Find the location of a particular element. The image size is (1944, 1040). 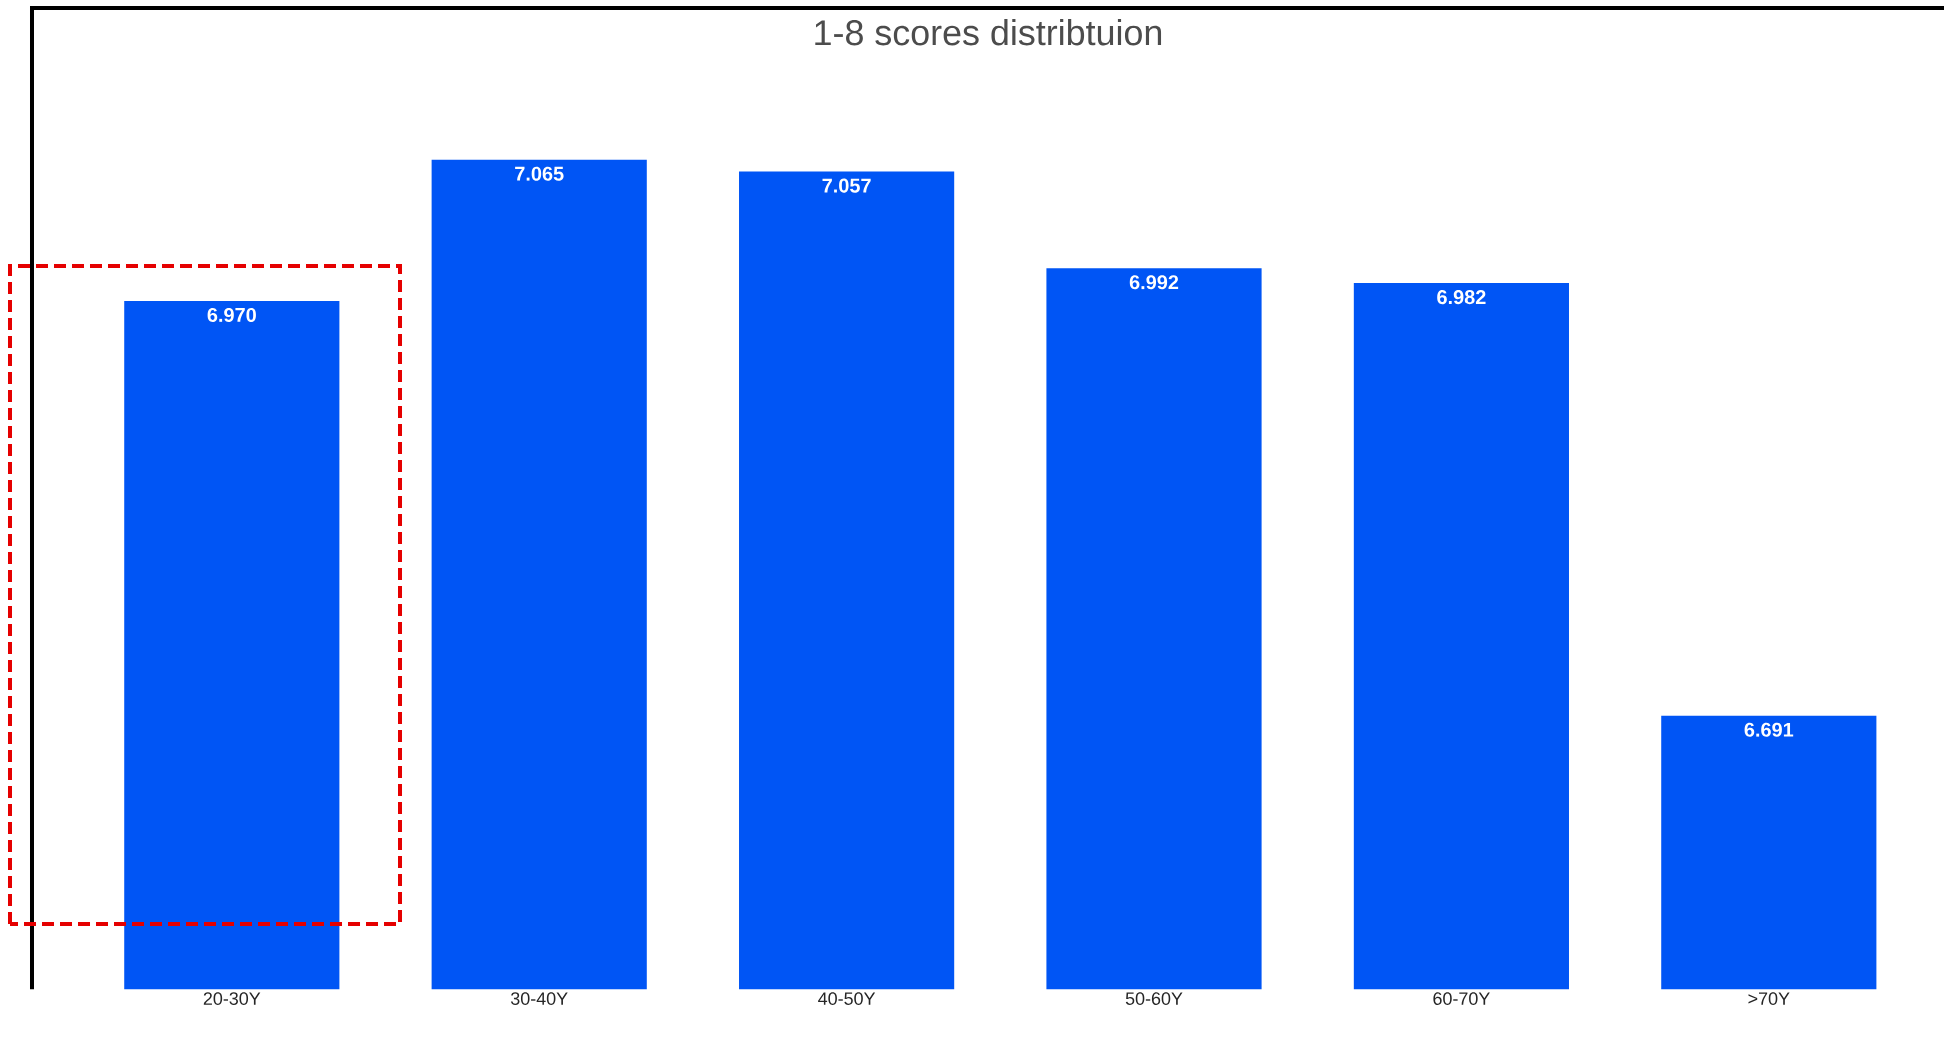

x-tick-label: 50-60Y is located at coordinates (1154, 998).